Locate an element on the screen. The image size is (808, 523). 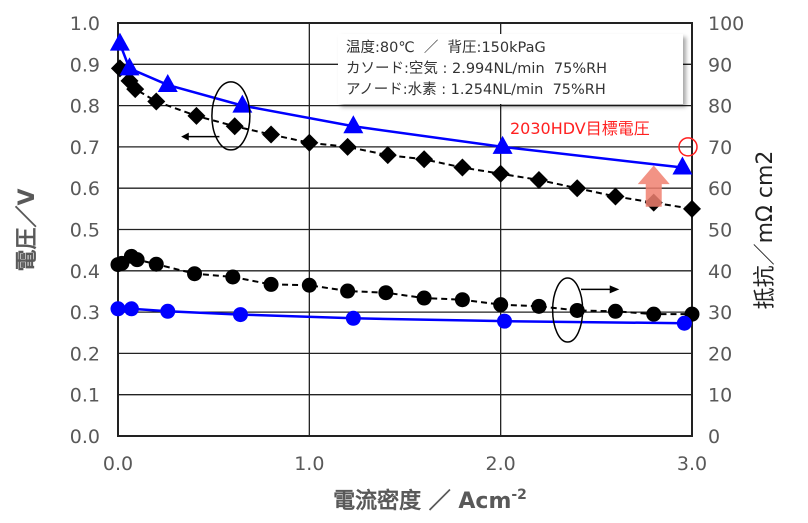
y-tick-label: 0.1 is located at coordinates (85, 396).